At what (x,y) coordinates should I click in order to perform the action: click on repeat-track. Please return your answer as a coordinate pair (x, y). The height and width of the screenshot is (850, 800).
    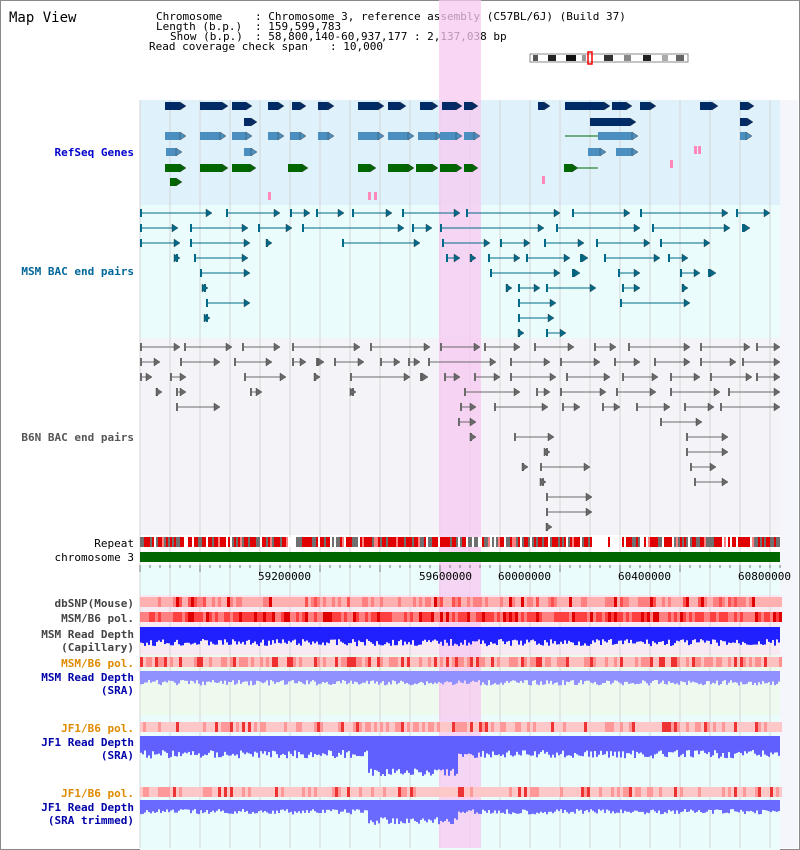
    Looking at the image, I should click on (460, 542).